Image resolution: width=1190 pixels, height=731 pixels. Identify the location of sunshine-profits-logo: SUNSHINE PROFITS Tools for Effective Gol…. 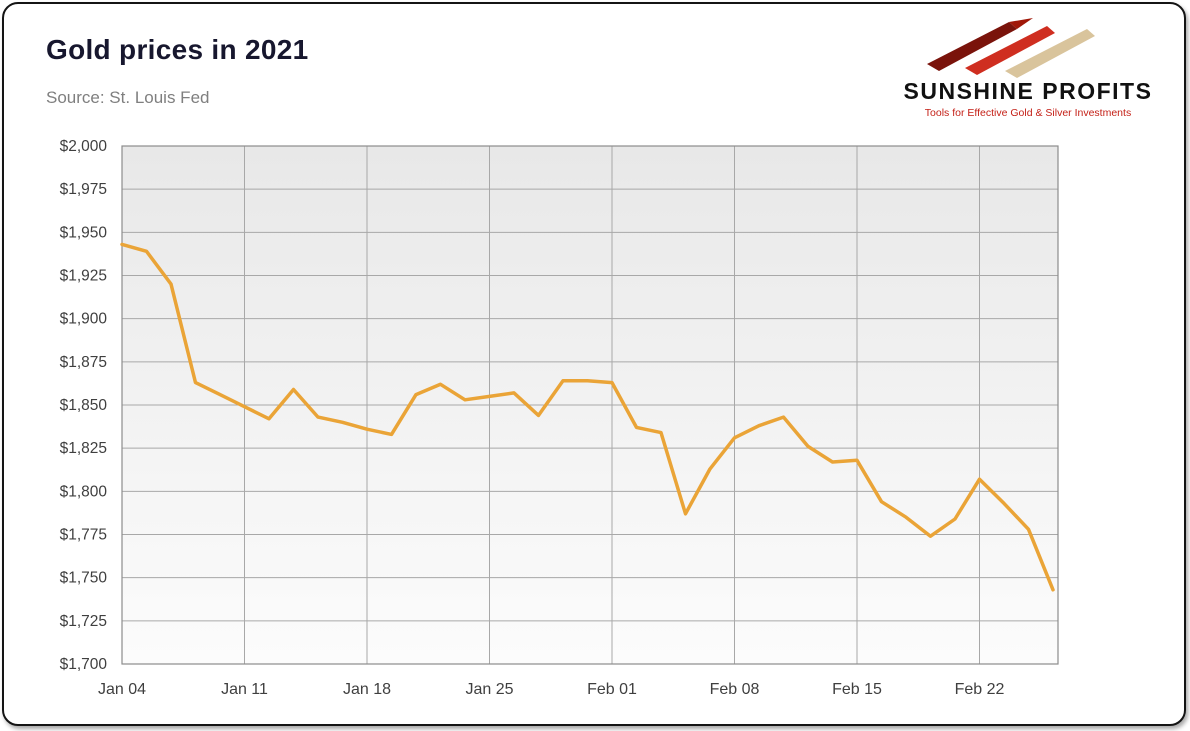
(1028, 67).